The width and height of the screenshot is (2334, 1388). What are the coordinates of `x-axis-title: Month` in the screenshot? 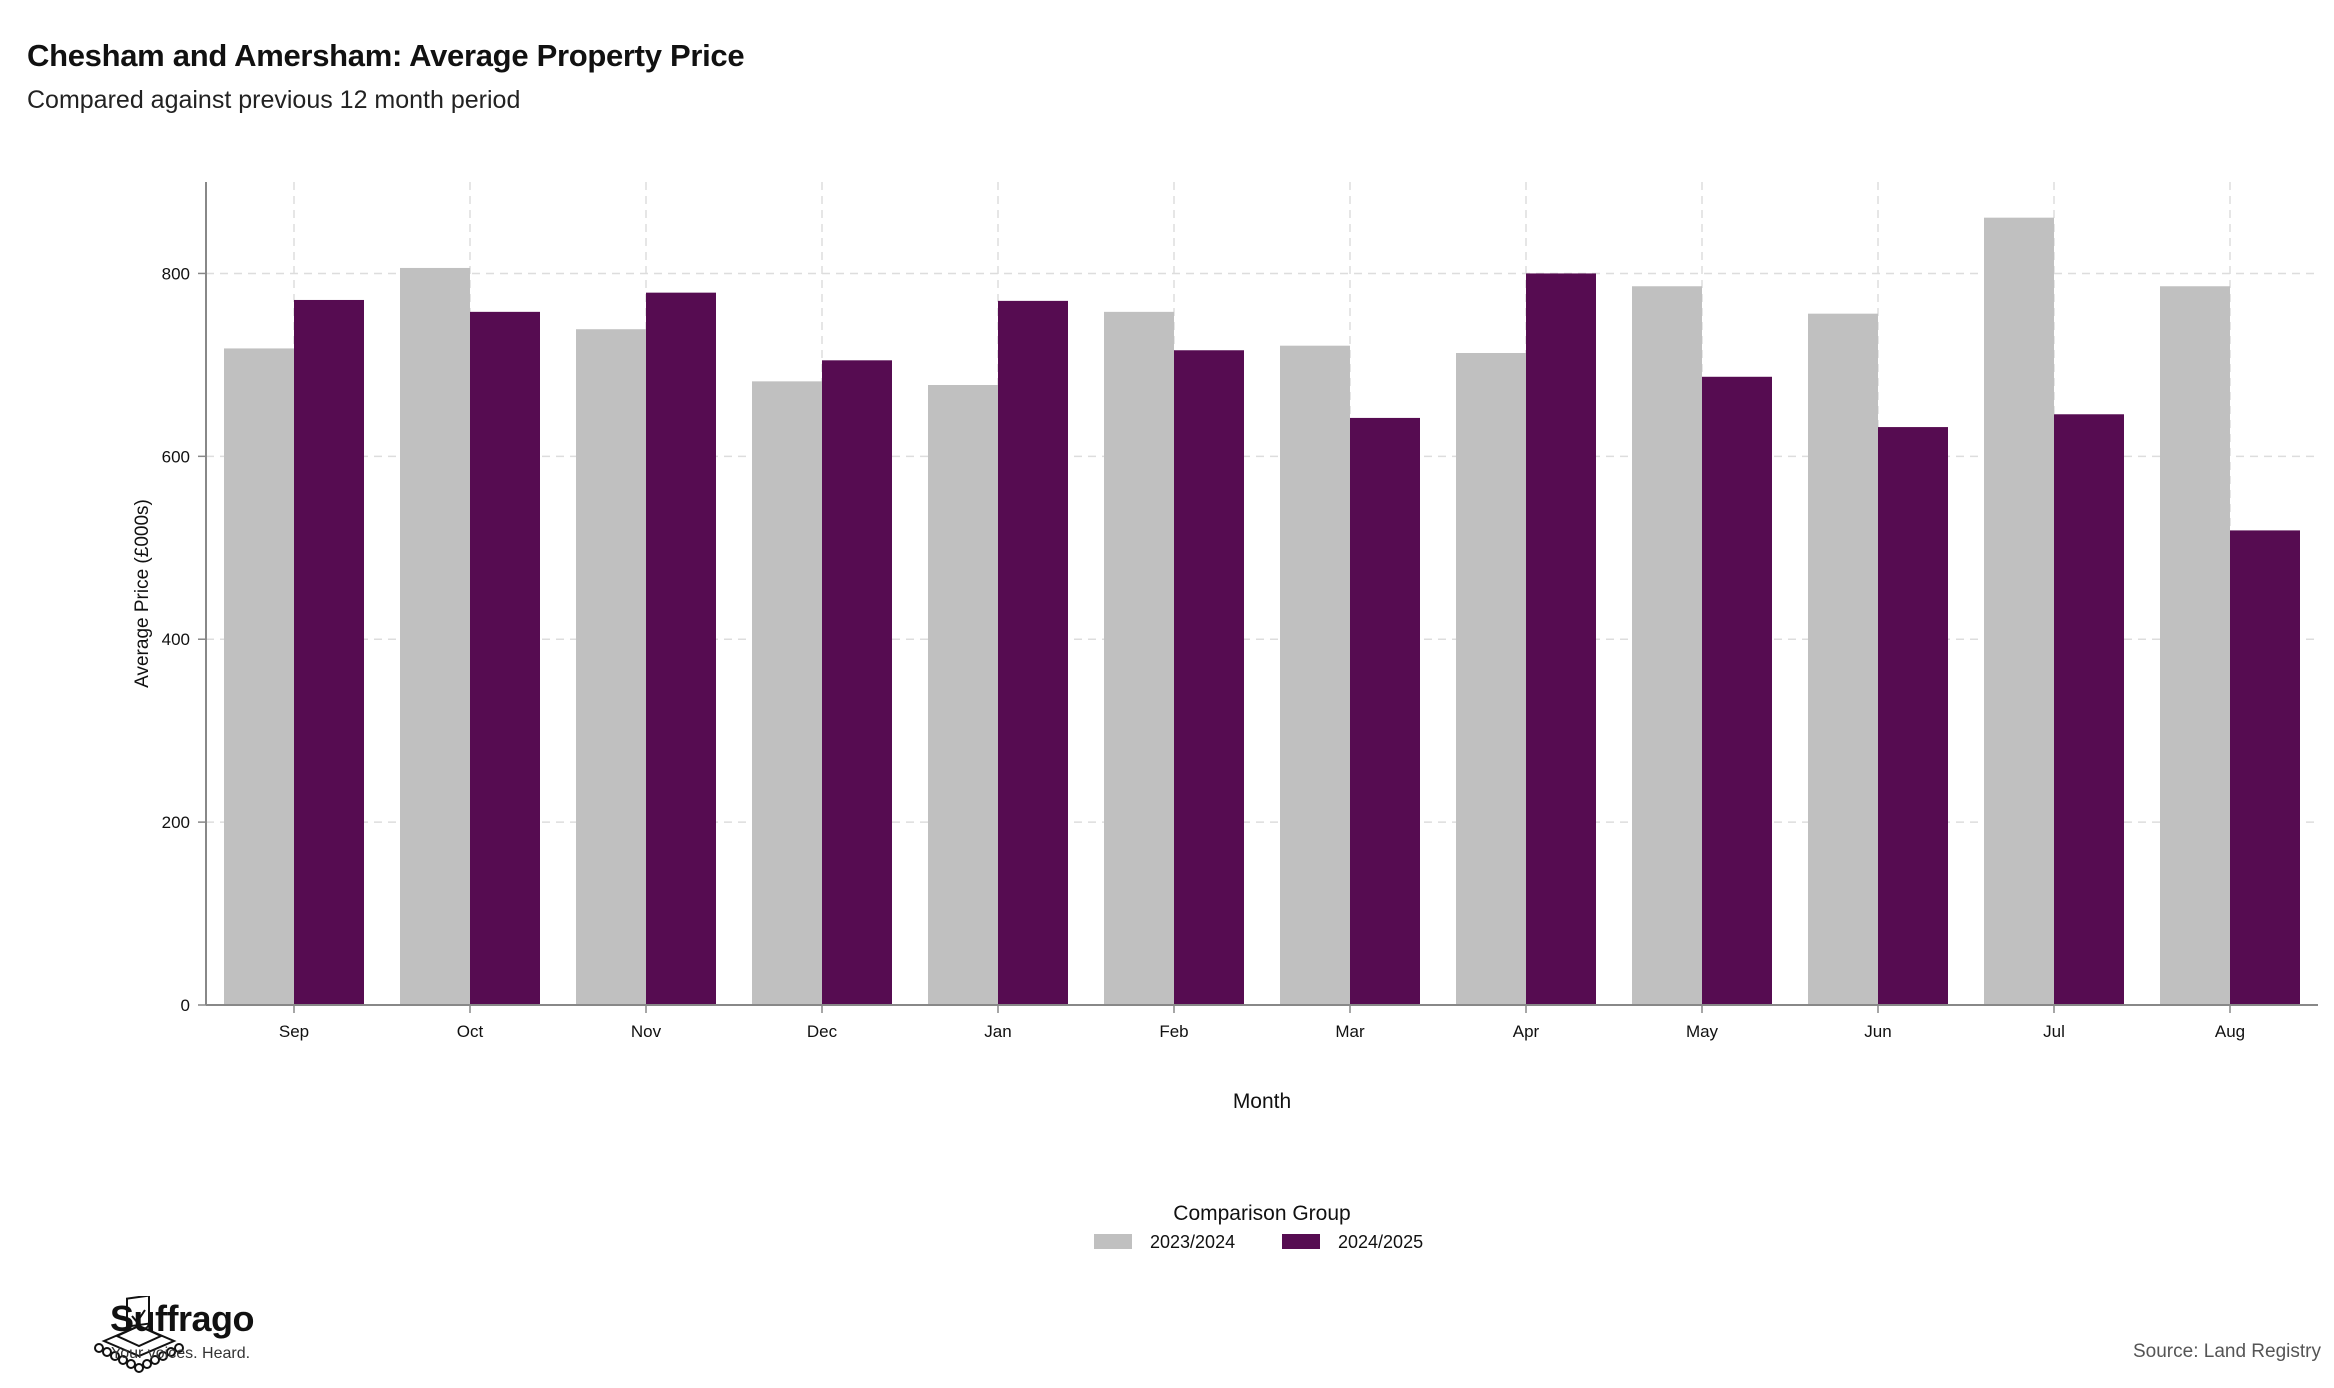 It's located at (1262, 1101).